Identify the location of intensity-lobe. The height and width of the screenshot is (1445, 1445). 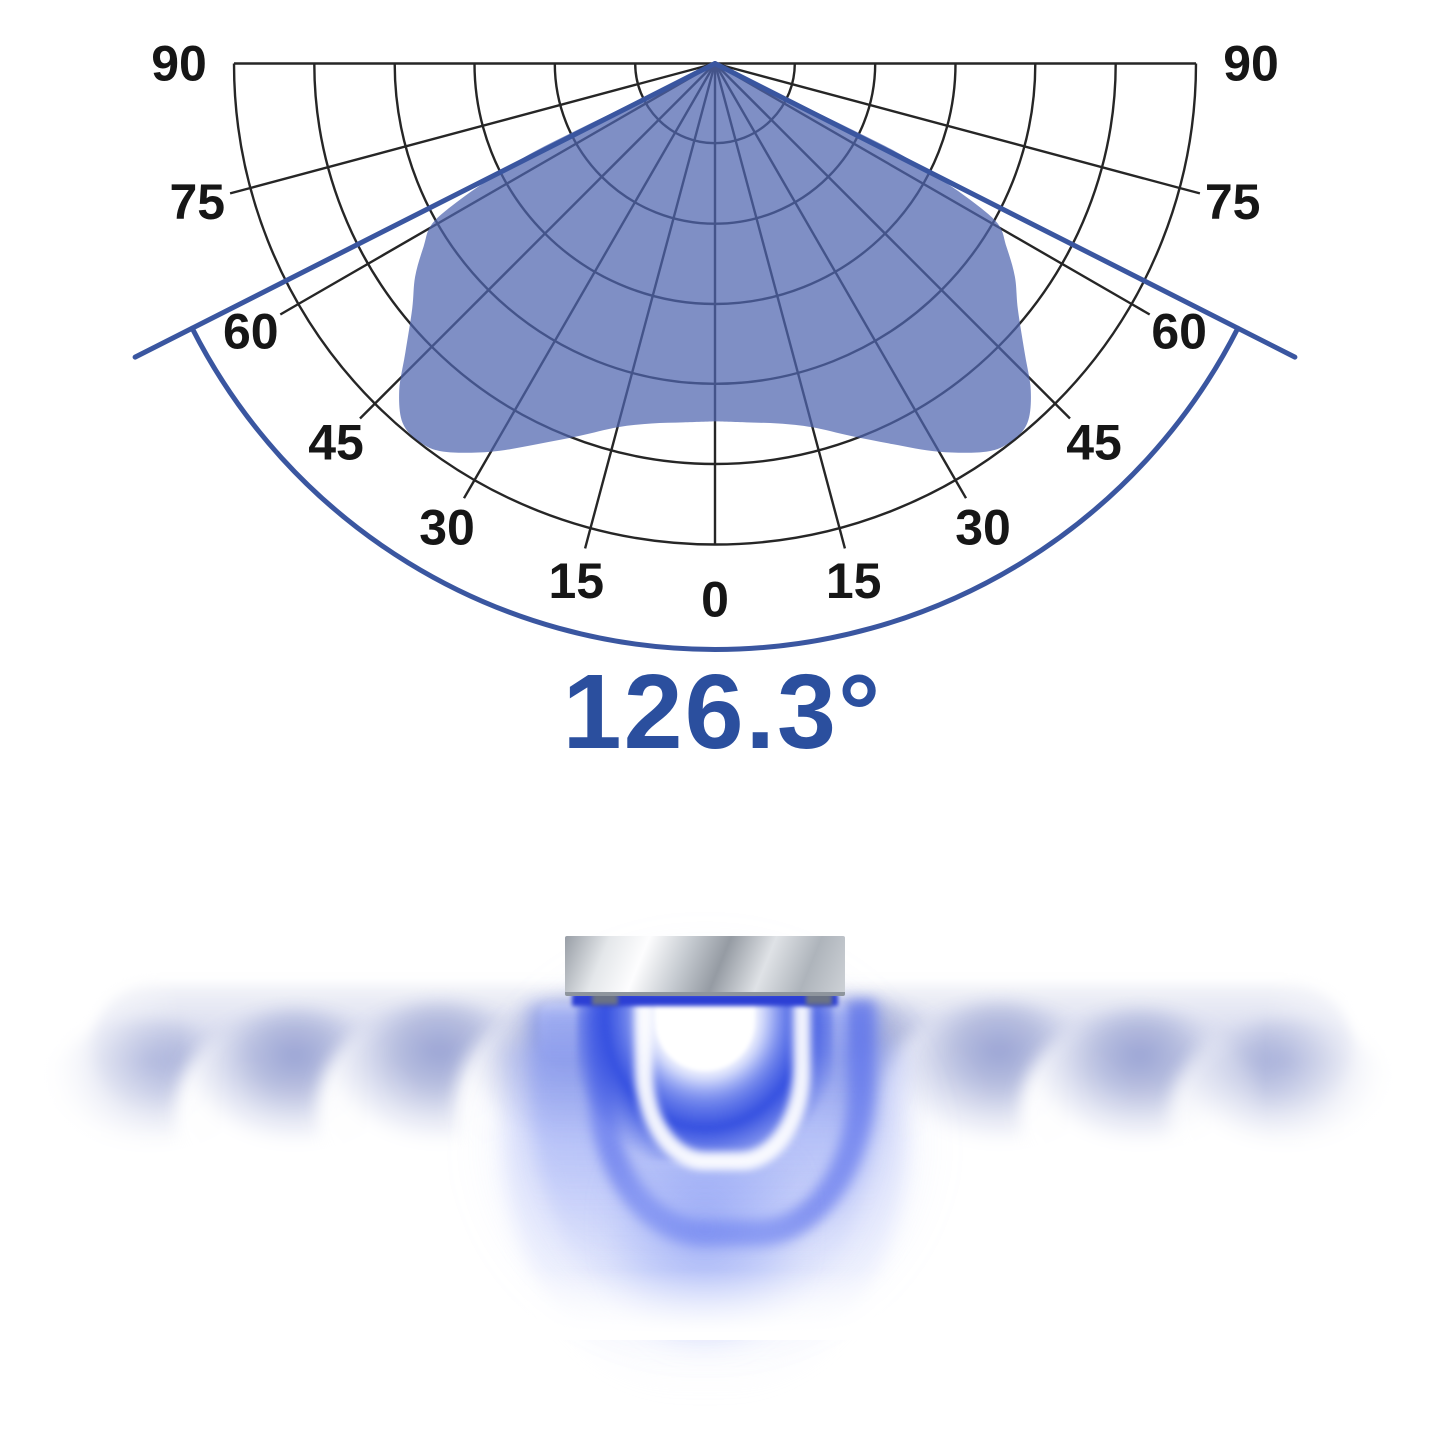
(715, 258).